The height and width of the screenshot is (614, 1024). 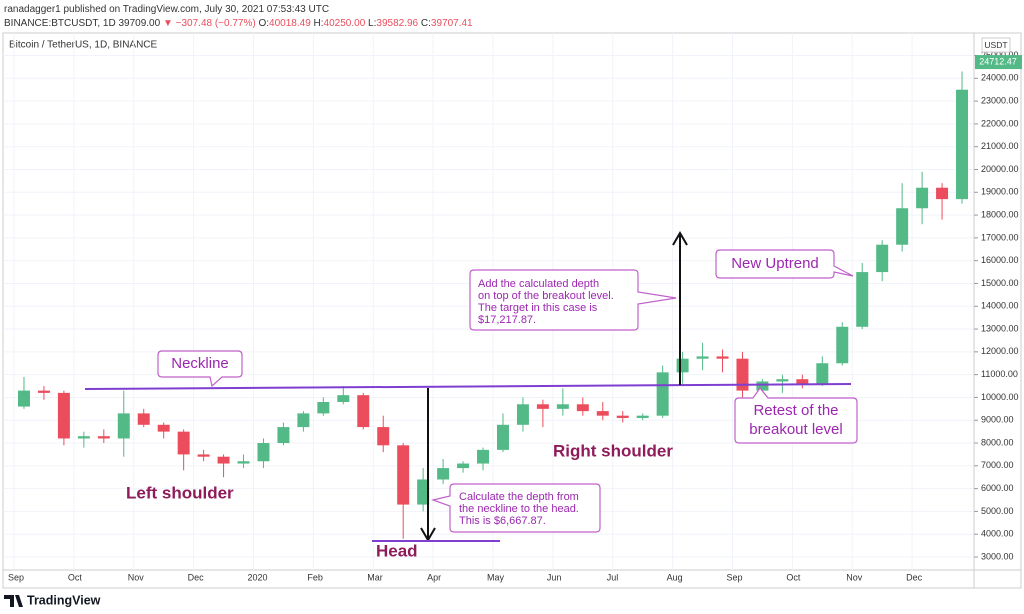 What do you see at coordinates (675, 577) in the screenshot?
I see `x-tick-label: Aug` at bounding box center [675, 577].